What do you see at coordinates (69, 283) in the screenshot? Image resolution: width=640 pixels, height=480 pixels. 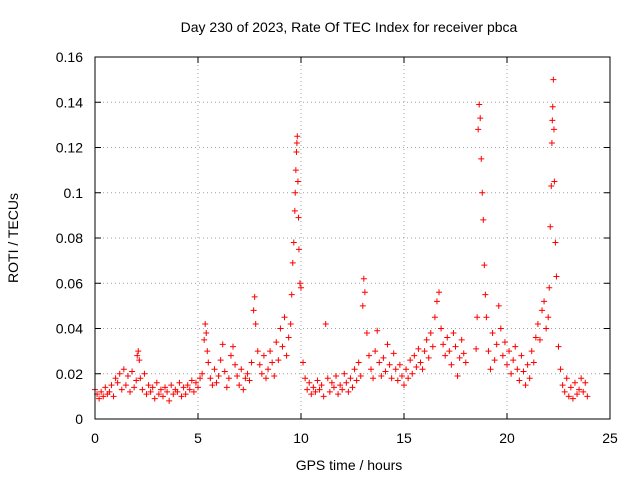 I see `y-tick-label: 0.06` at bounding box center [69, 283].